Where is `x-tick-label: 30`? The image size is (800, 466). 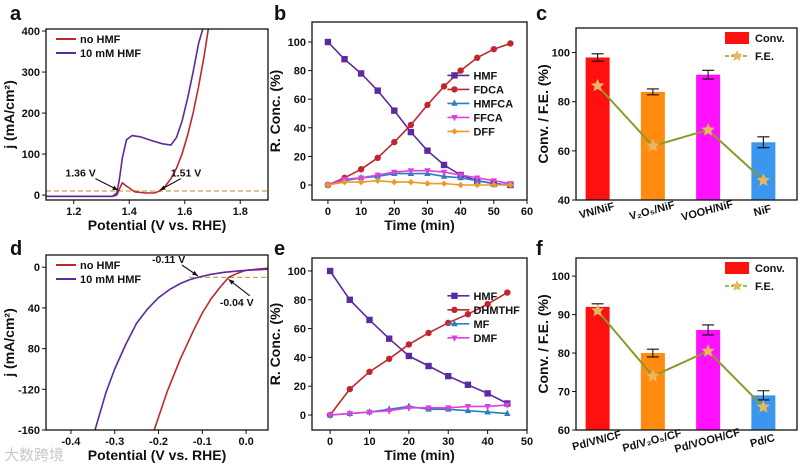 x-tick-label: 30 is located at coordinates (448, 442).